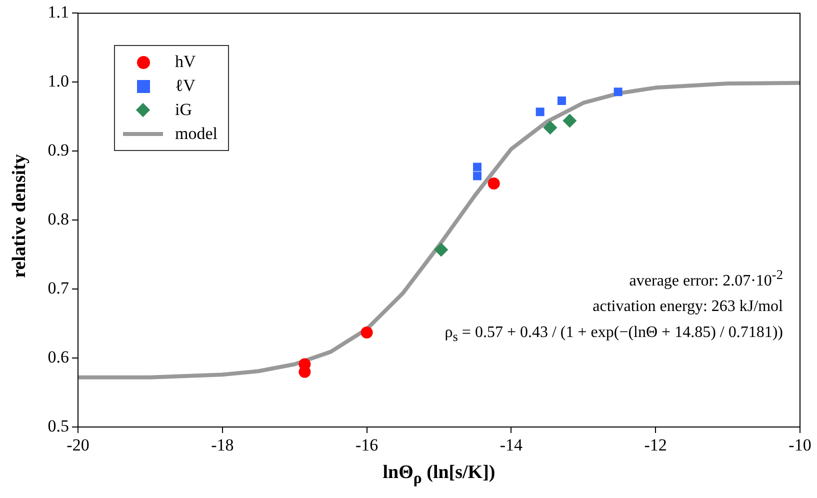  Describe the element at coordinates (58, 81) in the screenshot. I see `y-tick-label: 1.0` at that location.